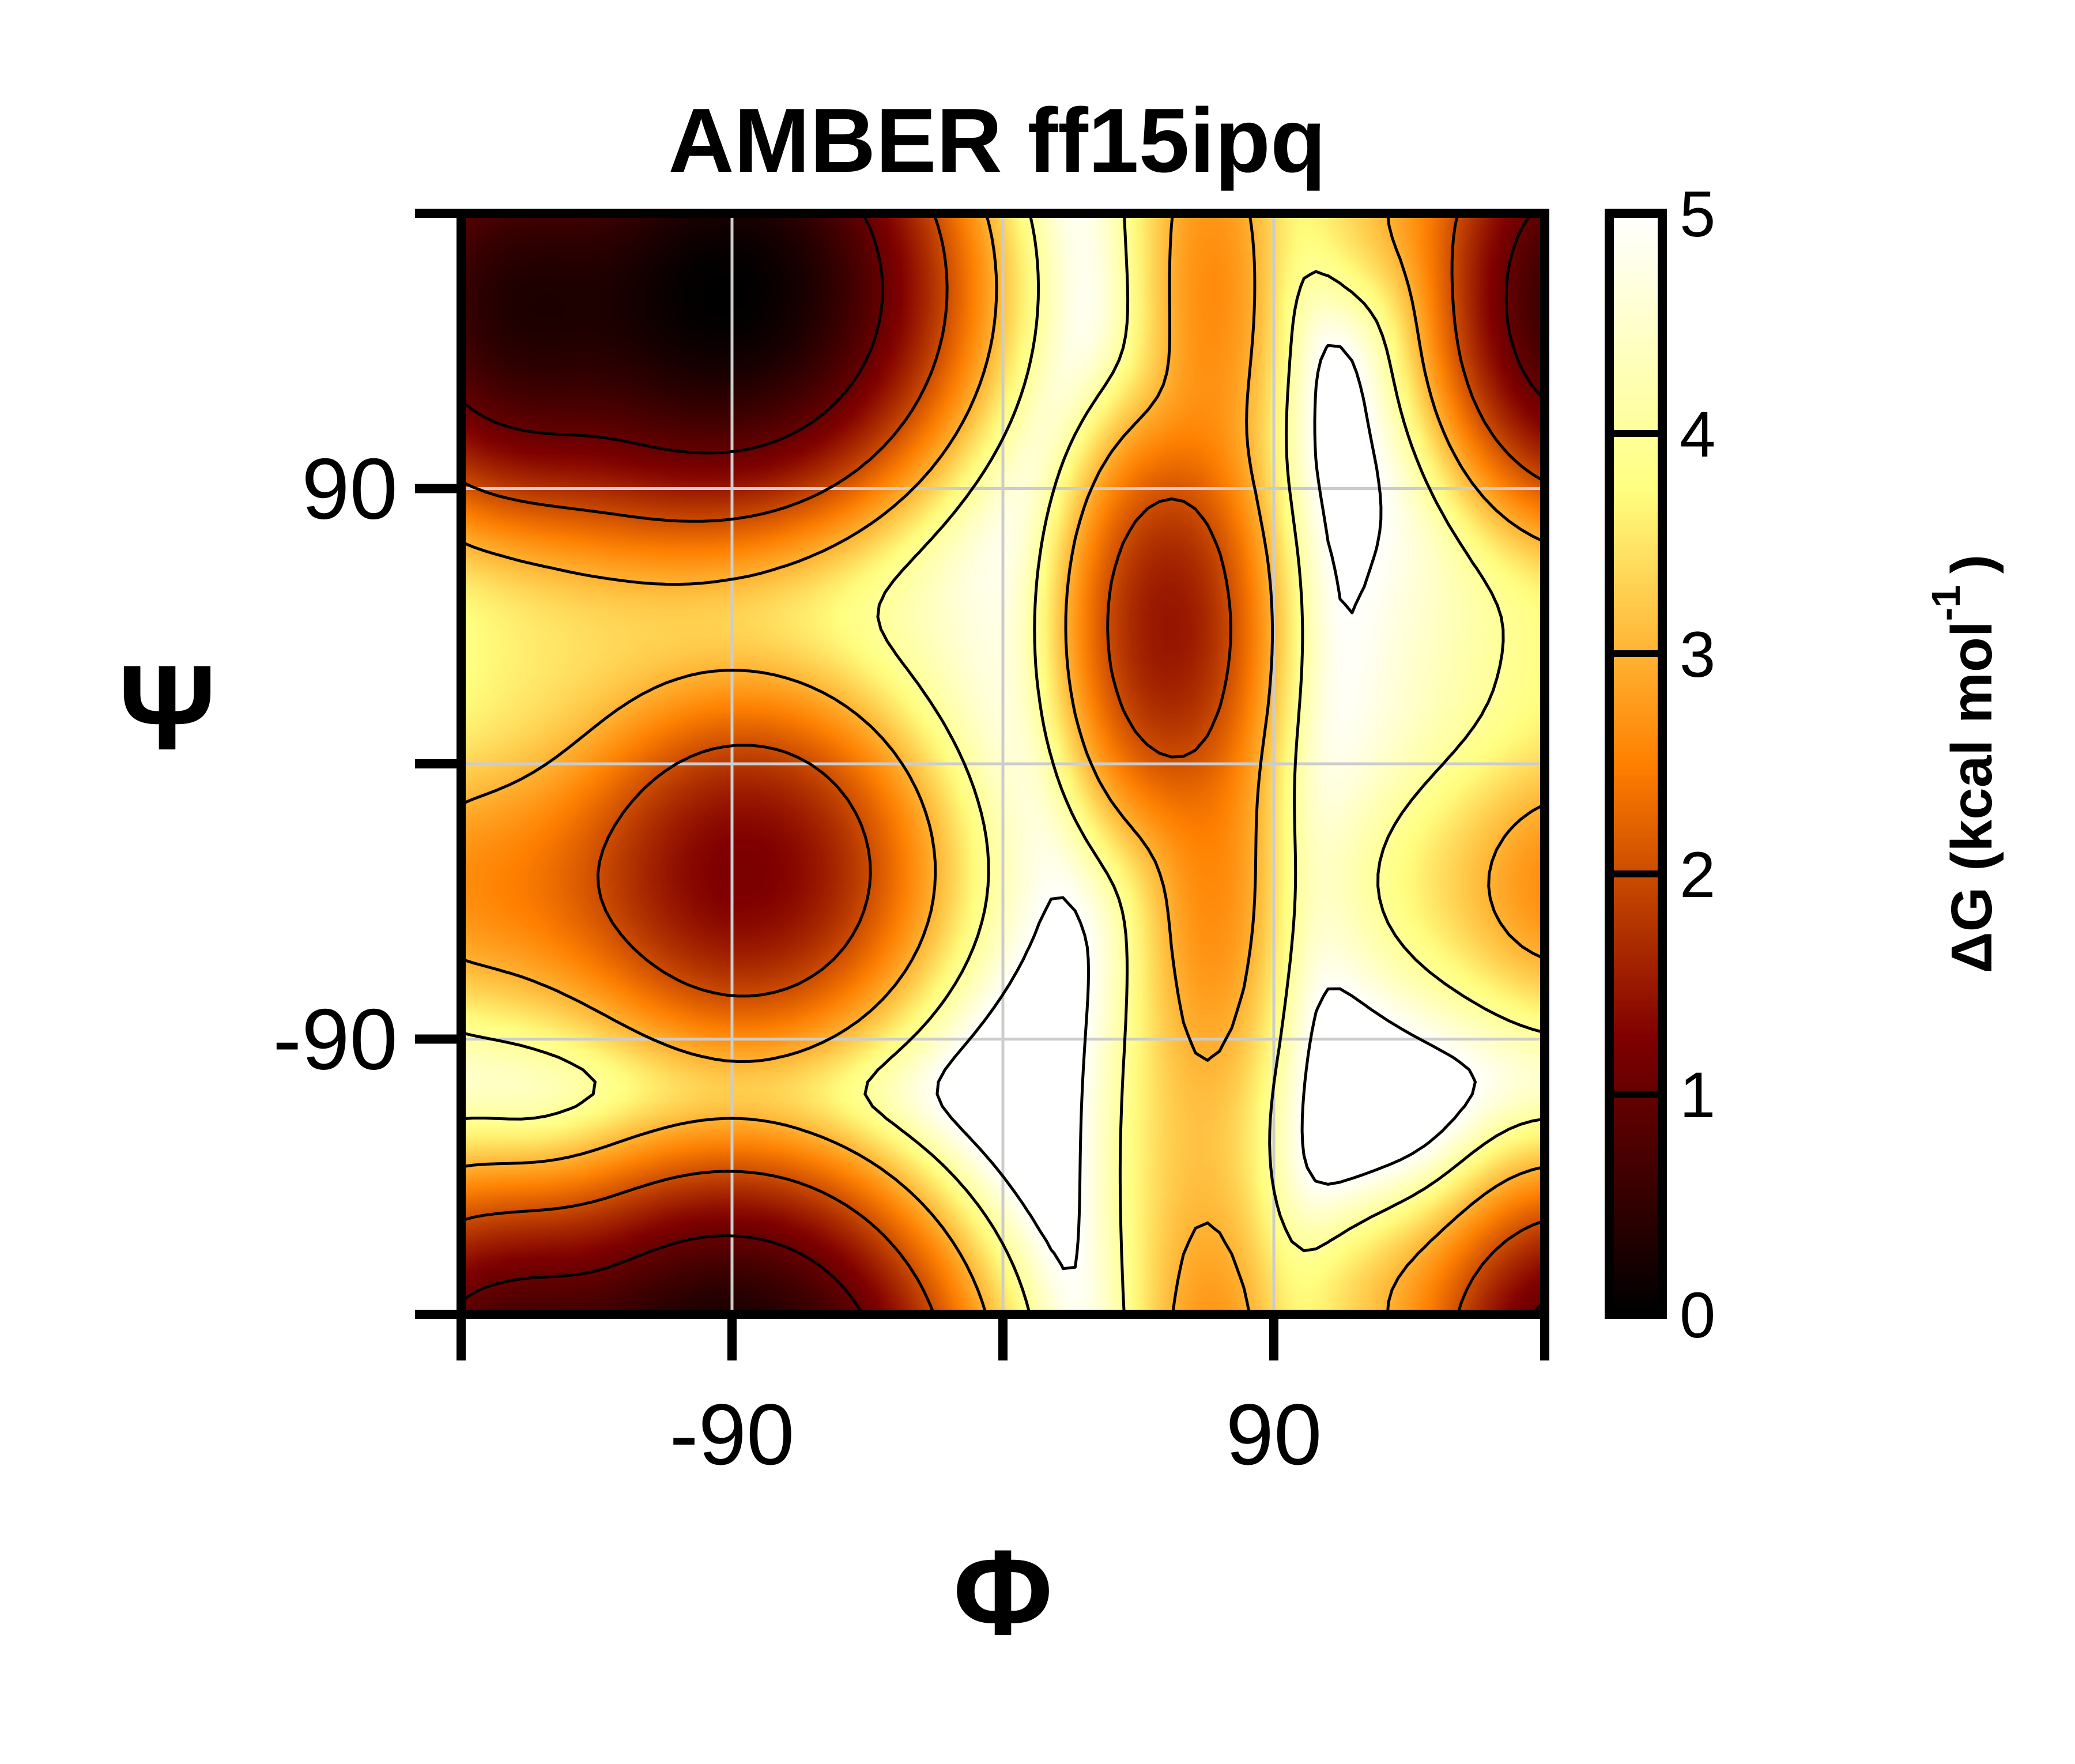 The width and height of the screenshot is (2075, 1764). I want to click on colorbar-gradient, so click(1635, 763).